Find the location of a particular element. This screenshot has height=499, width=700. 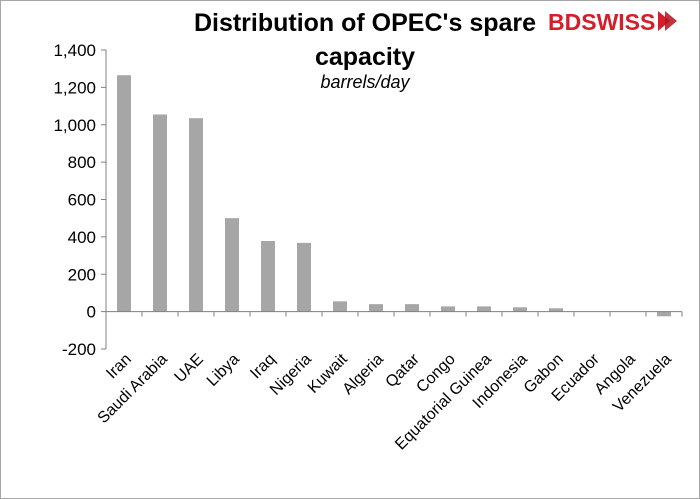

x-tick-label: Libya is located at coordinates (223, 370).